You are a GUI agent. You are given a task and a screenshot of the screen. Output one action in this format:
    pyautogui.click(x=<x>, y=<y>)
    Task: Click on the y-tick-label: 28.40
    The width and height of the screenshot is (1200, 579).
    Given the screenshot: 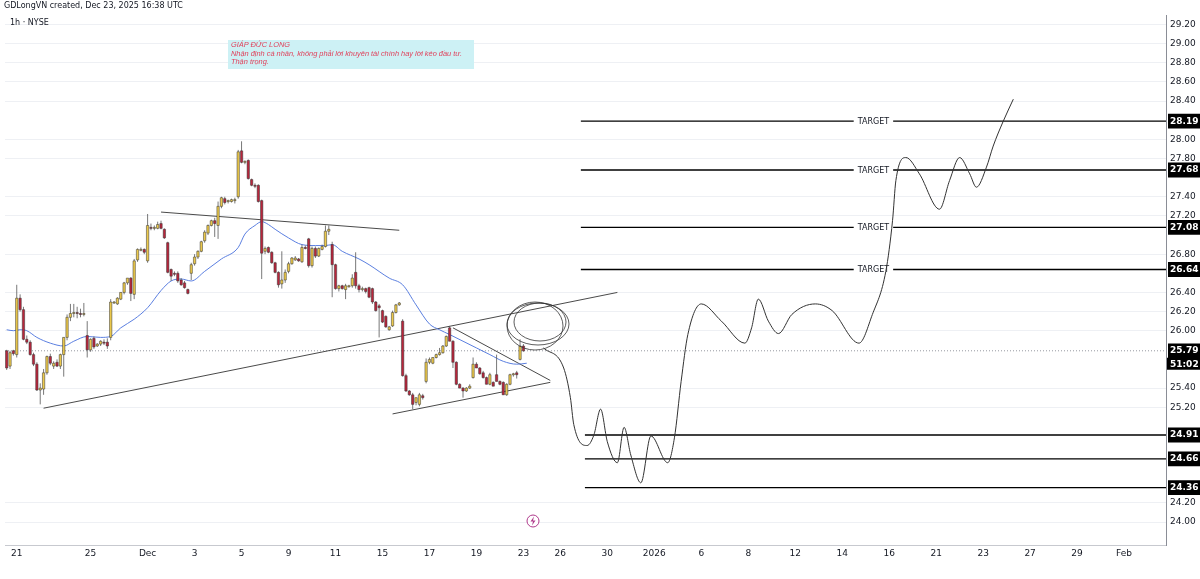 What is the action you would take?
    pyautogui.click(x=1183, y=100)
    